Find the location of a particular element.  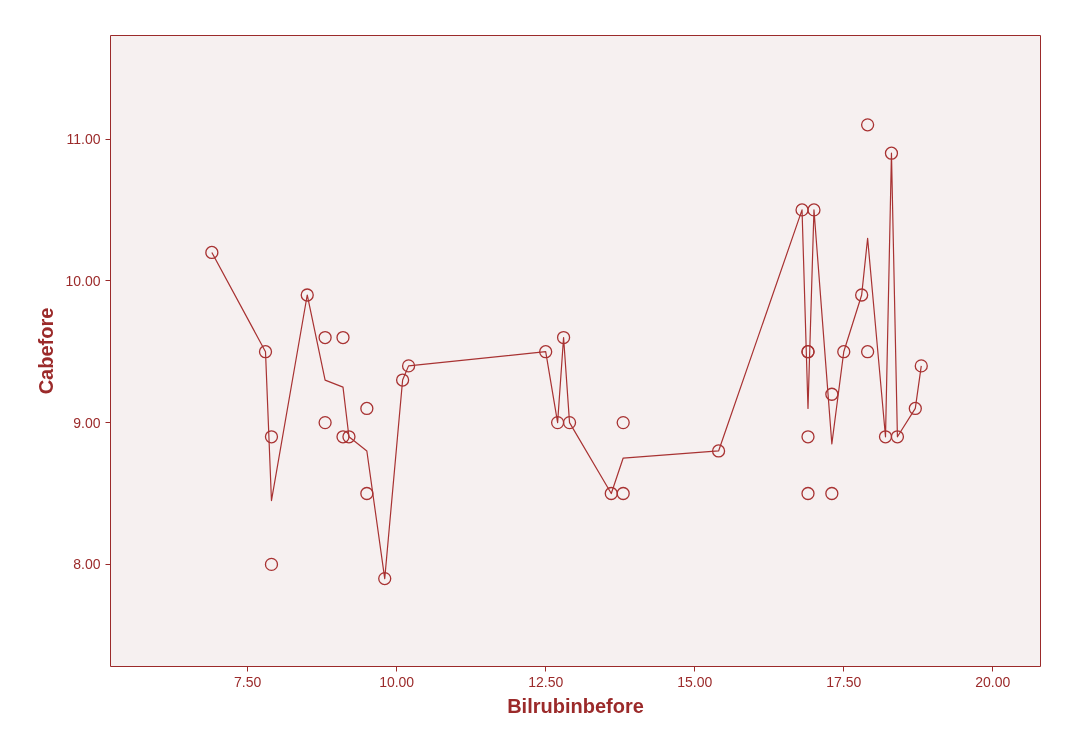

x-axis-title: Bilrubinbefore is located at coordinates (575, 705).